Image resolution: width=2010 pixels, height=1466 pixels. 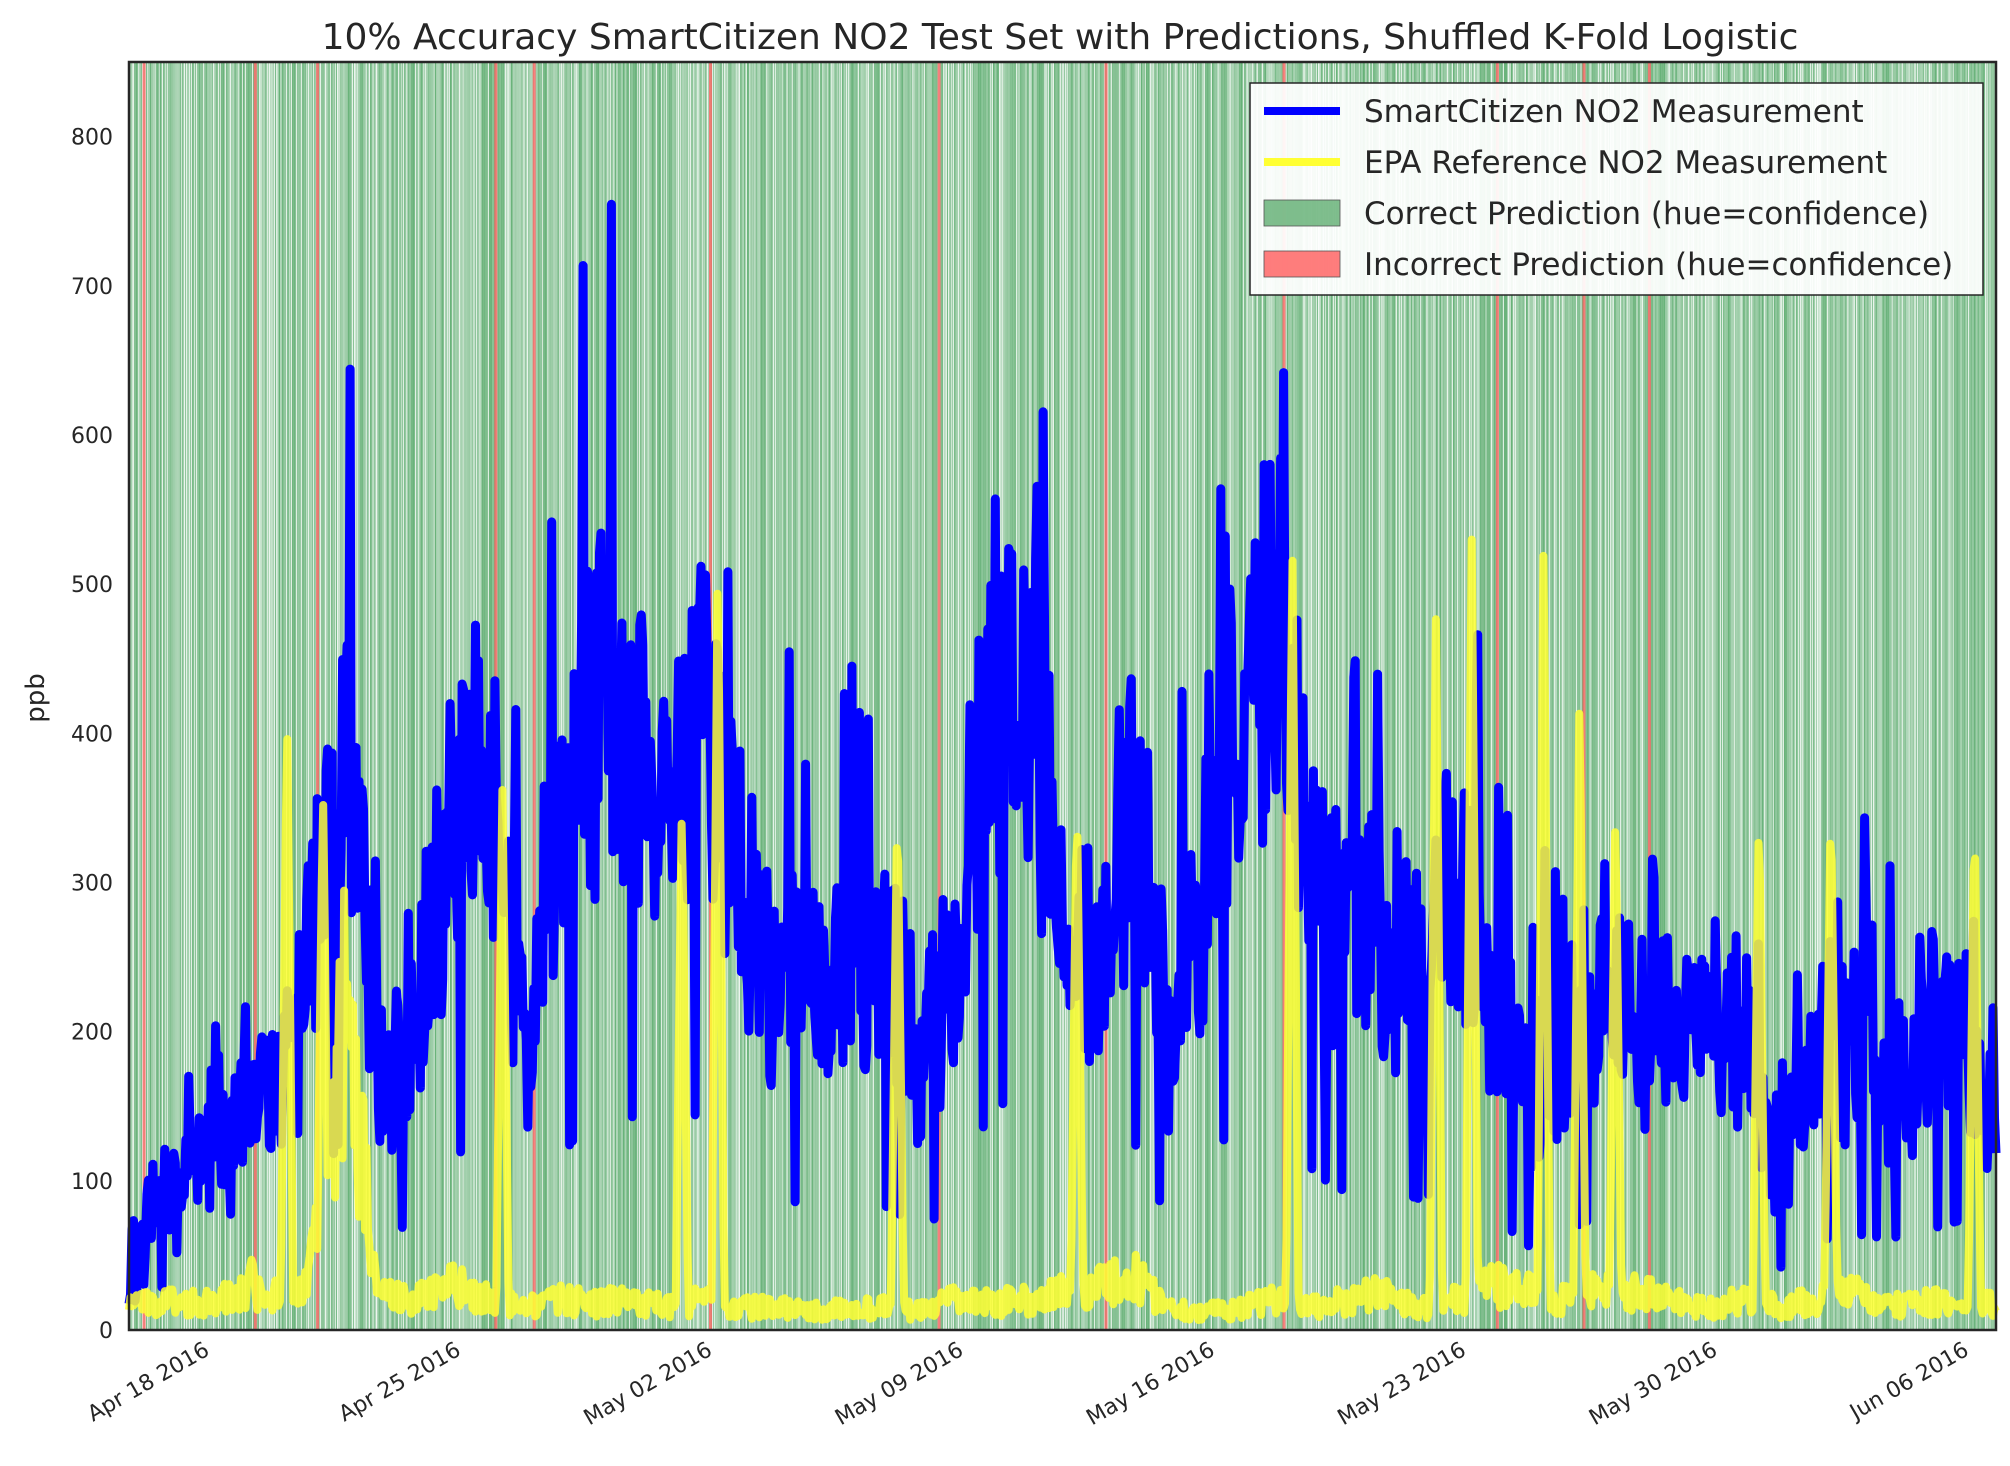 I want to click on x-tick-label: Apr 18 2016, so click(x=148, y=1383).